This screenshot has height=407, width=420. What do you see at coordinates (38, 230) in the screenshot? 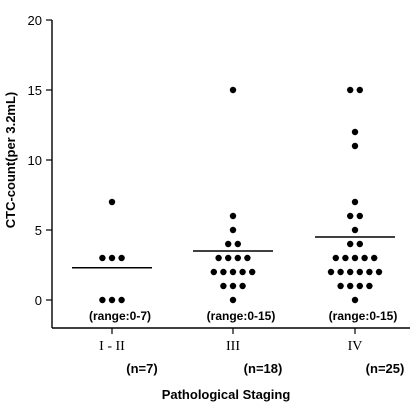
I see `y-tick-label: 5` at bounding box center [38, 230].